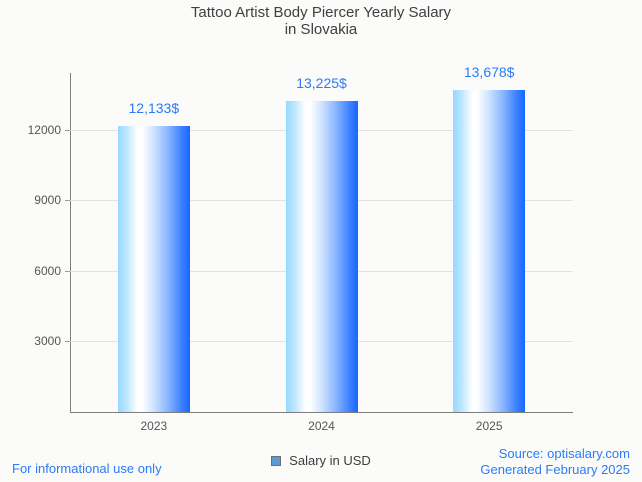 The height and width of the screenshot is (482, 642). I want to click on disclaimer-text: For informational use only, so click(87, 468).